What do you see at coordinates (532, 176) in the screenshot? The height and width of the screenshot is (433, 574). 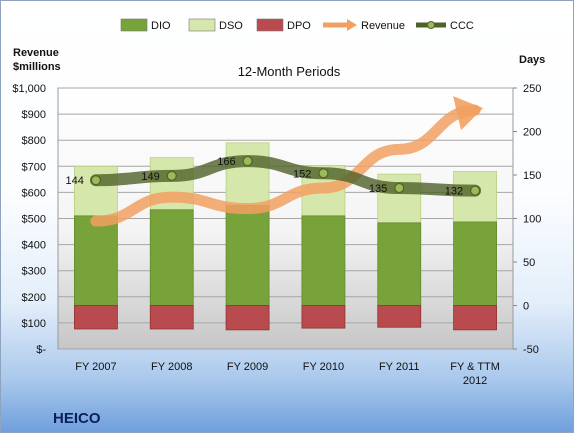 I see `right-tick-label: 150` at bounding box center [532, 176].